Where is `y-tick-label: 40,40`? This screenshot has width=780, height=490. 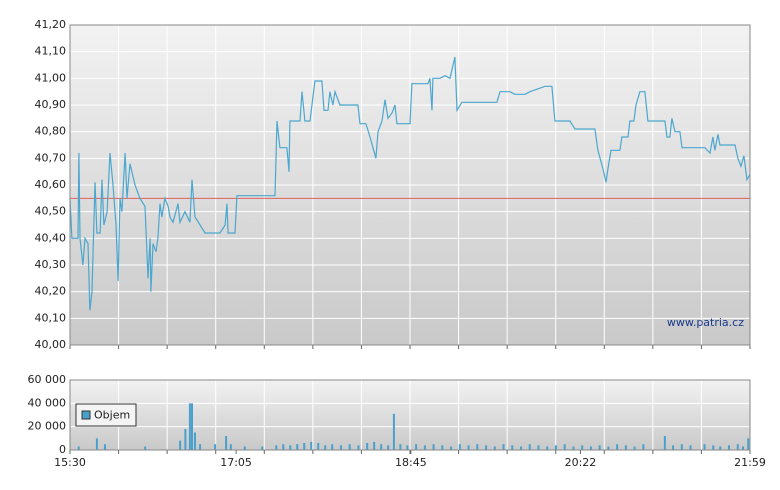 y-tick-label: 40,40 is located at coordinates (51, 237).